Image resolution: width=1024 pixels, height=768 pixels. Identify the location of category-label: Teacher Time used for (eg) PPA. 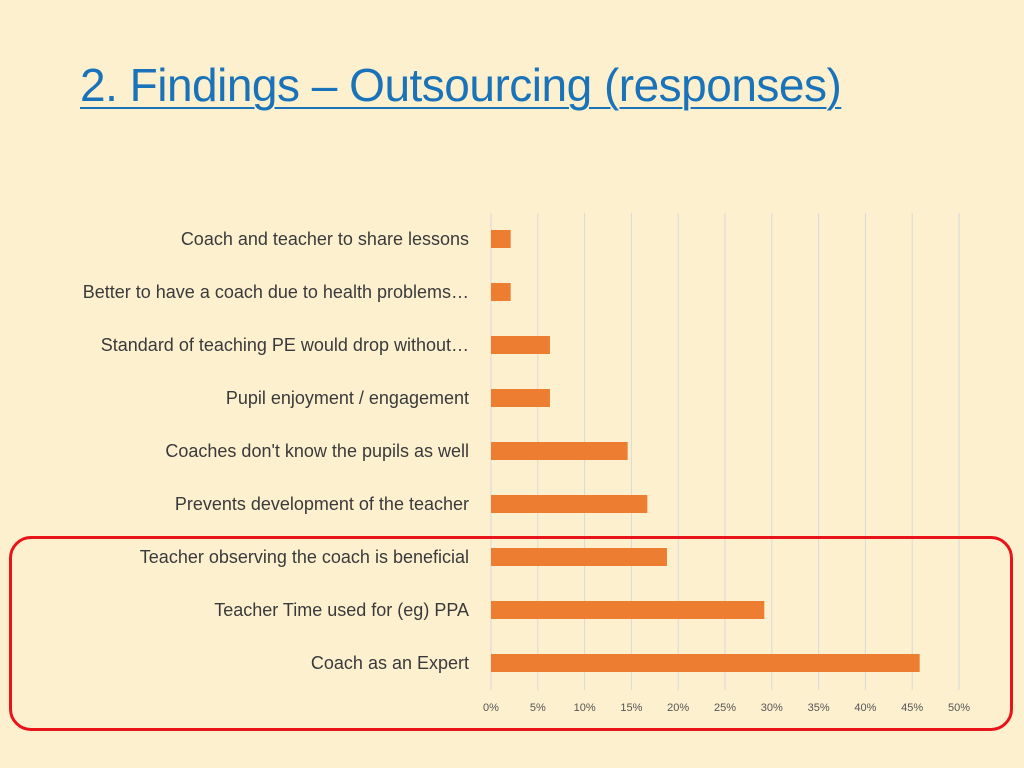
(341, 610).